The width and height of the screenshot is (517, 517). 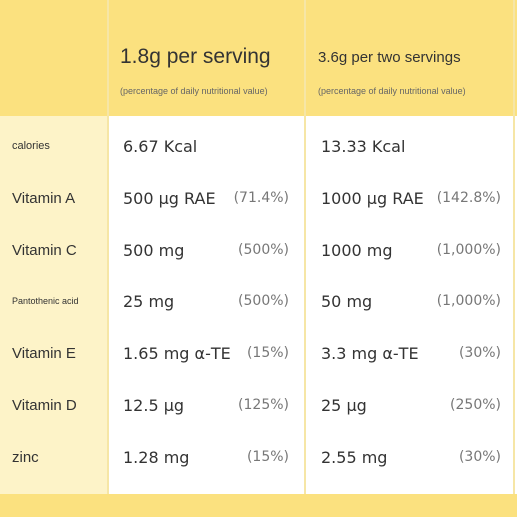 What do you see at coordinates (44, 250) in the screenshot?
I see `row-label: Vitamin C` at bounding box center [44, 250].